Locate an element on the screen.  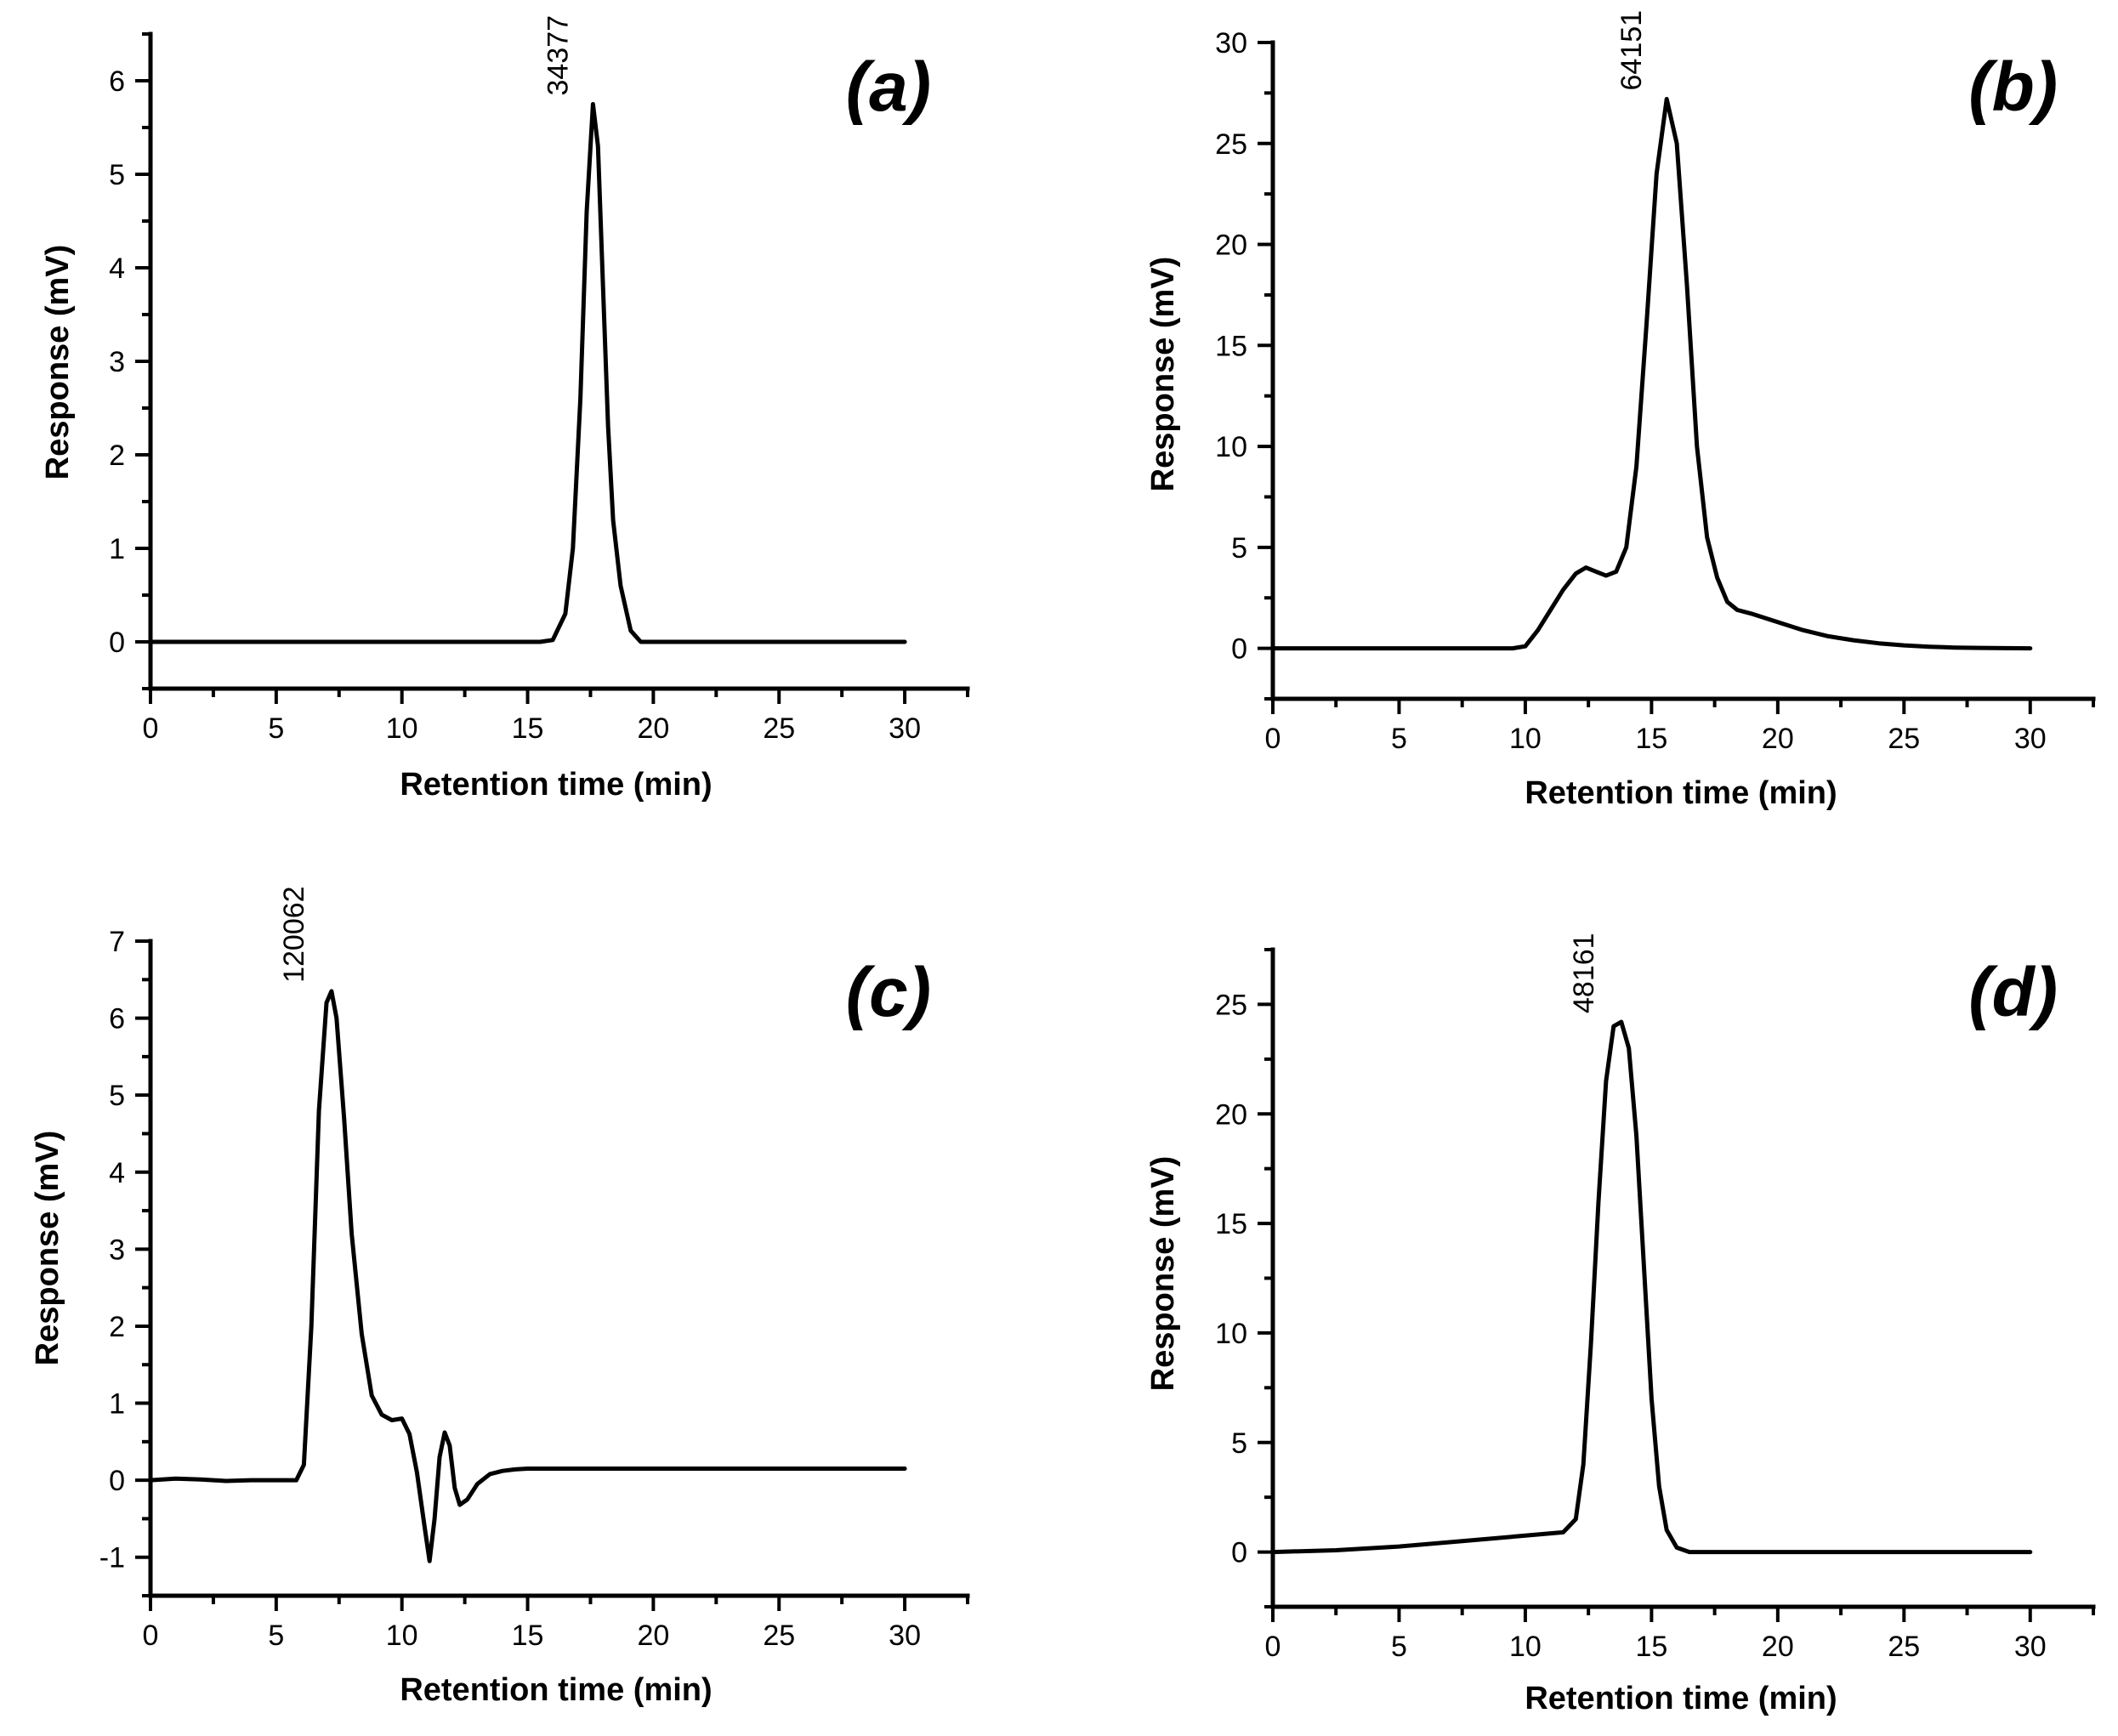
panel-label: (b) is located at coordinates (2013, 87).